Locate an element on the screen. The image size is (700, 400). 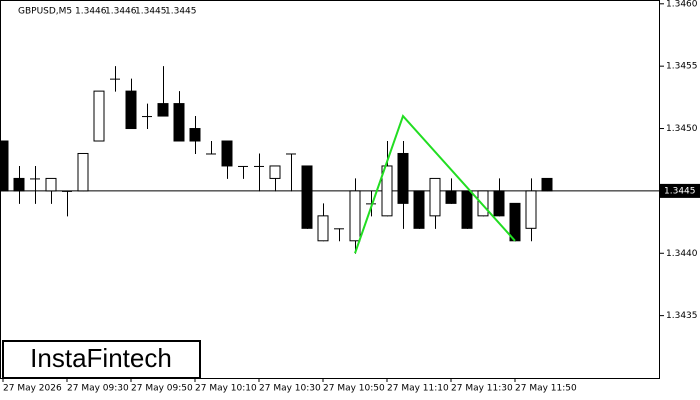
y-tick-label: 1.3450 is located at coordinates (682, 129).